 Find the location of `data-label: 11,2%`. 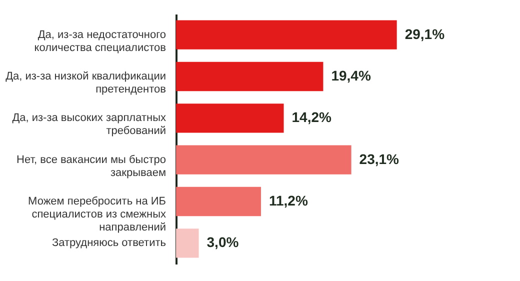

data-label: 11,2% is located at coordinates (288, 200).